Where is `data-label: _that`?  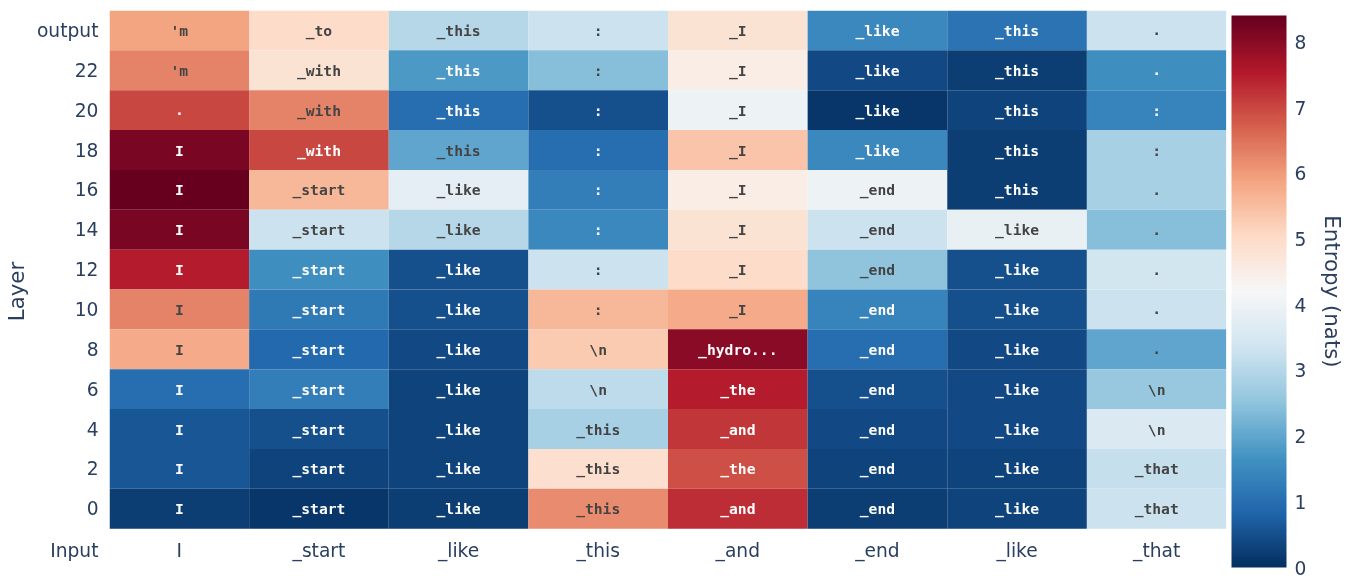 data-label: _that is located at coordinates (1156, 509).